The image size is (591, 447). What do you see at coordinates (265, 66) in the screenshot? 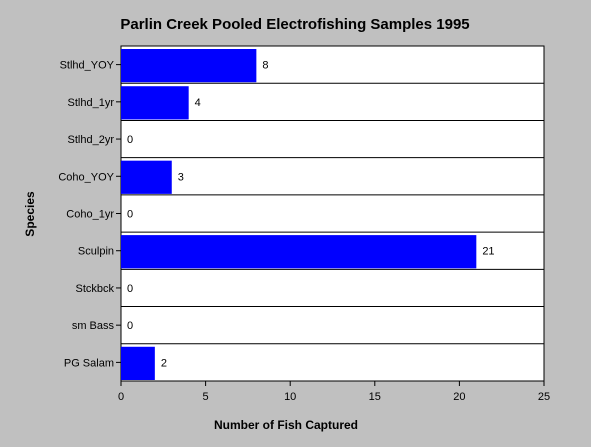
I see `data-label: 8` at bounding box center [265, 66].